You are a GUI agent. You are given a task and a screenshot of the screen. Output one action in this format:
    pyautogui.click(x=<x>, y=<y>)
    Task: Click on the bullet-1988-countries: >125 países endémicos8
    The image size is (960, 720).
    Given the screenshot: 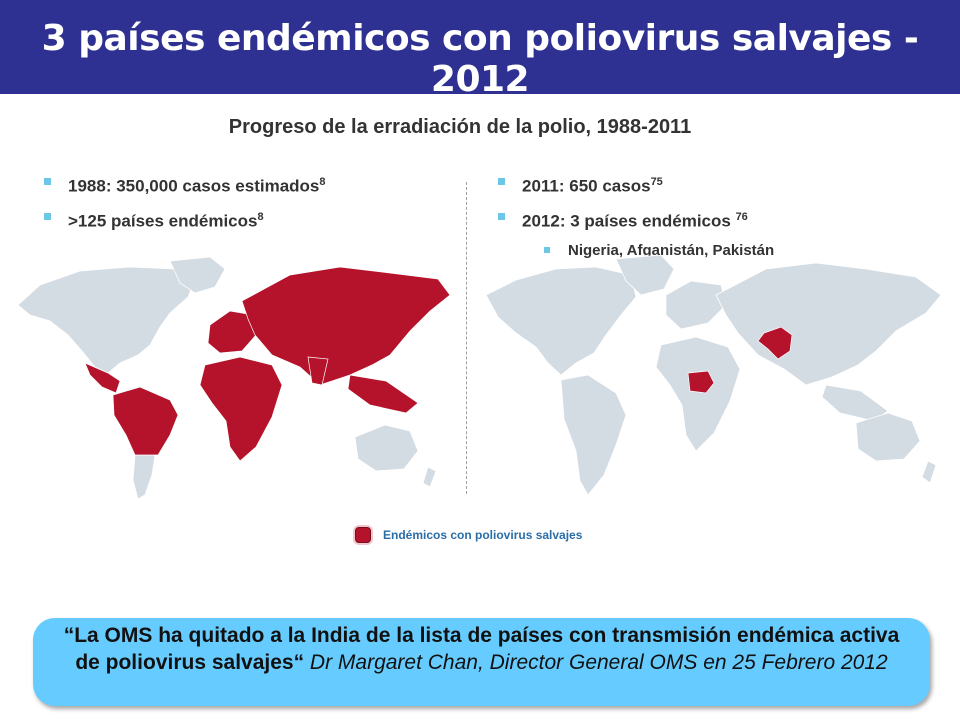 What is the action you would take?
    pyautogui.click(x=183, y=219)
    